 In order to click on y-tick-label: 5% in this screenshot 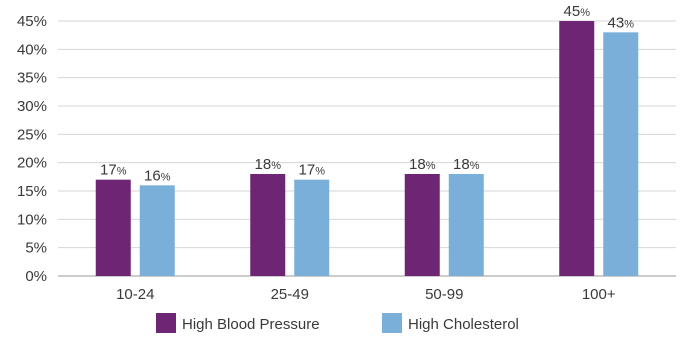, I will do `click(36, 248)`.